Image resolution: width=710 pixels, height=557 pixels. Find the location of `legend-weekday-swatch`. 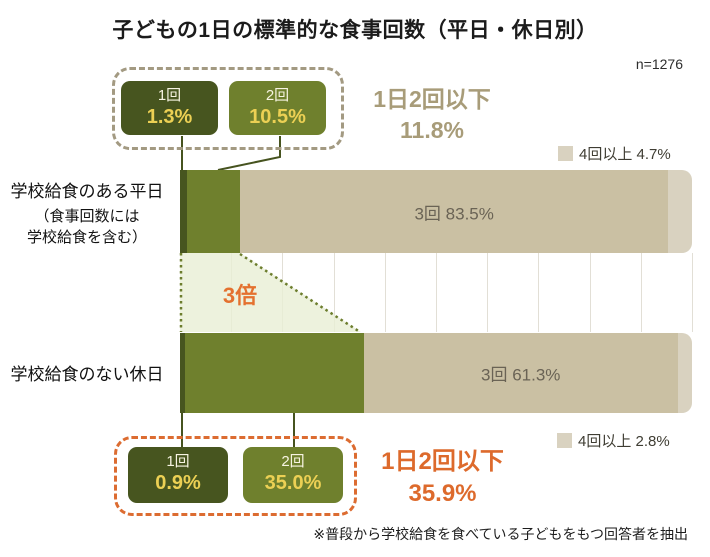

legend-weekday-swatch is located at coordinates (565, 153).